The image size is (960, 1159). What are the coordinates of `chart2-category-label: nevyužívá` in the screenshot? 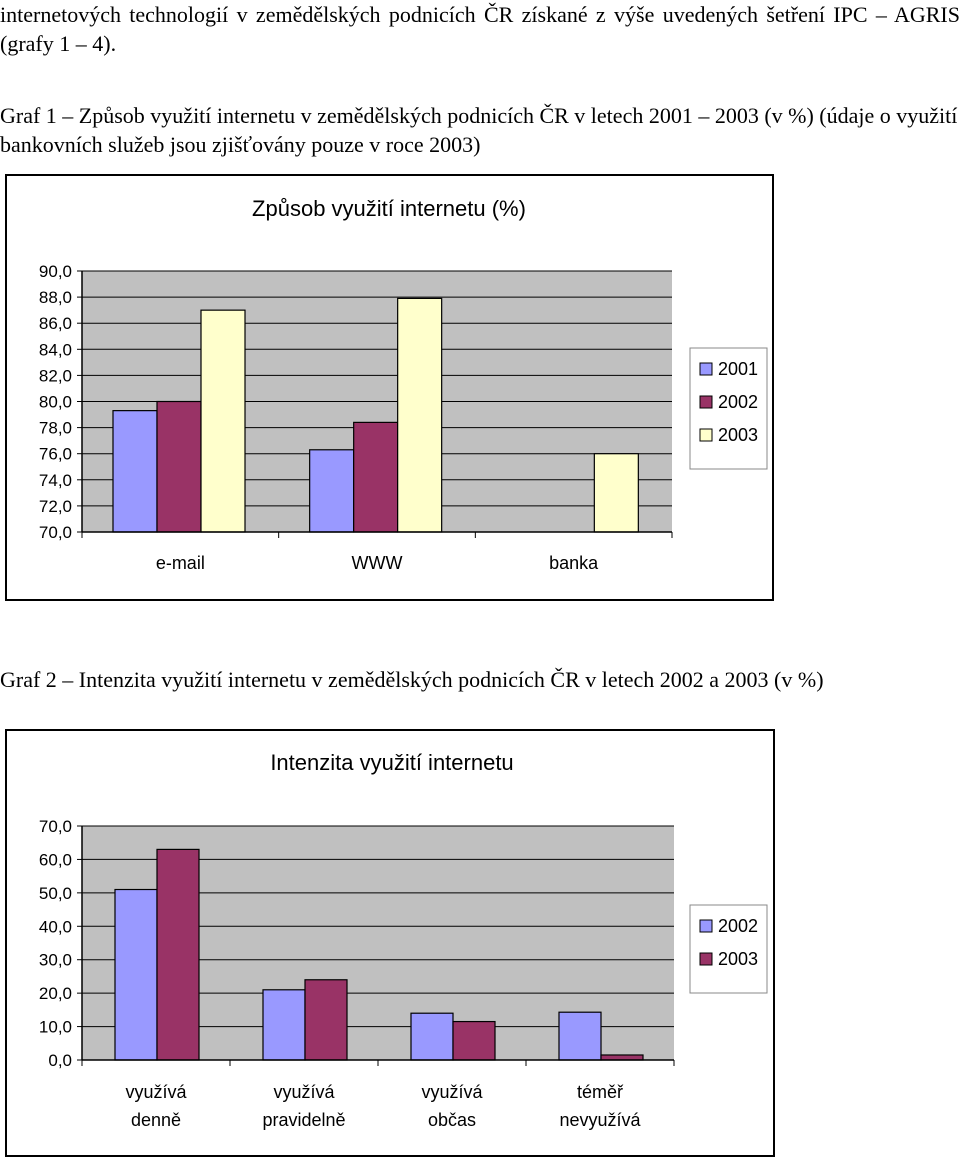 It's located at (600, 1120).